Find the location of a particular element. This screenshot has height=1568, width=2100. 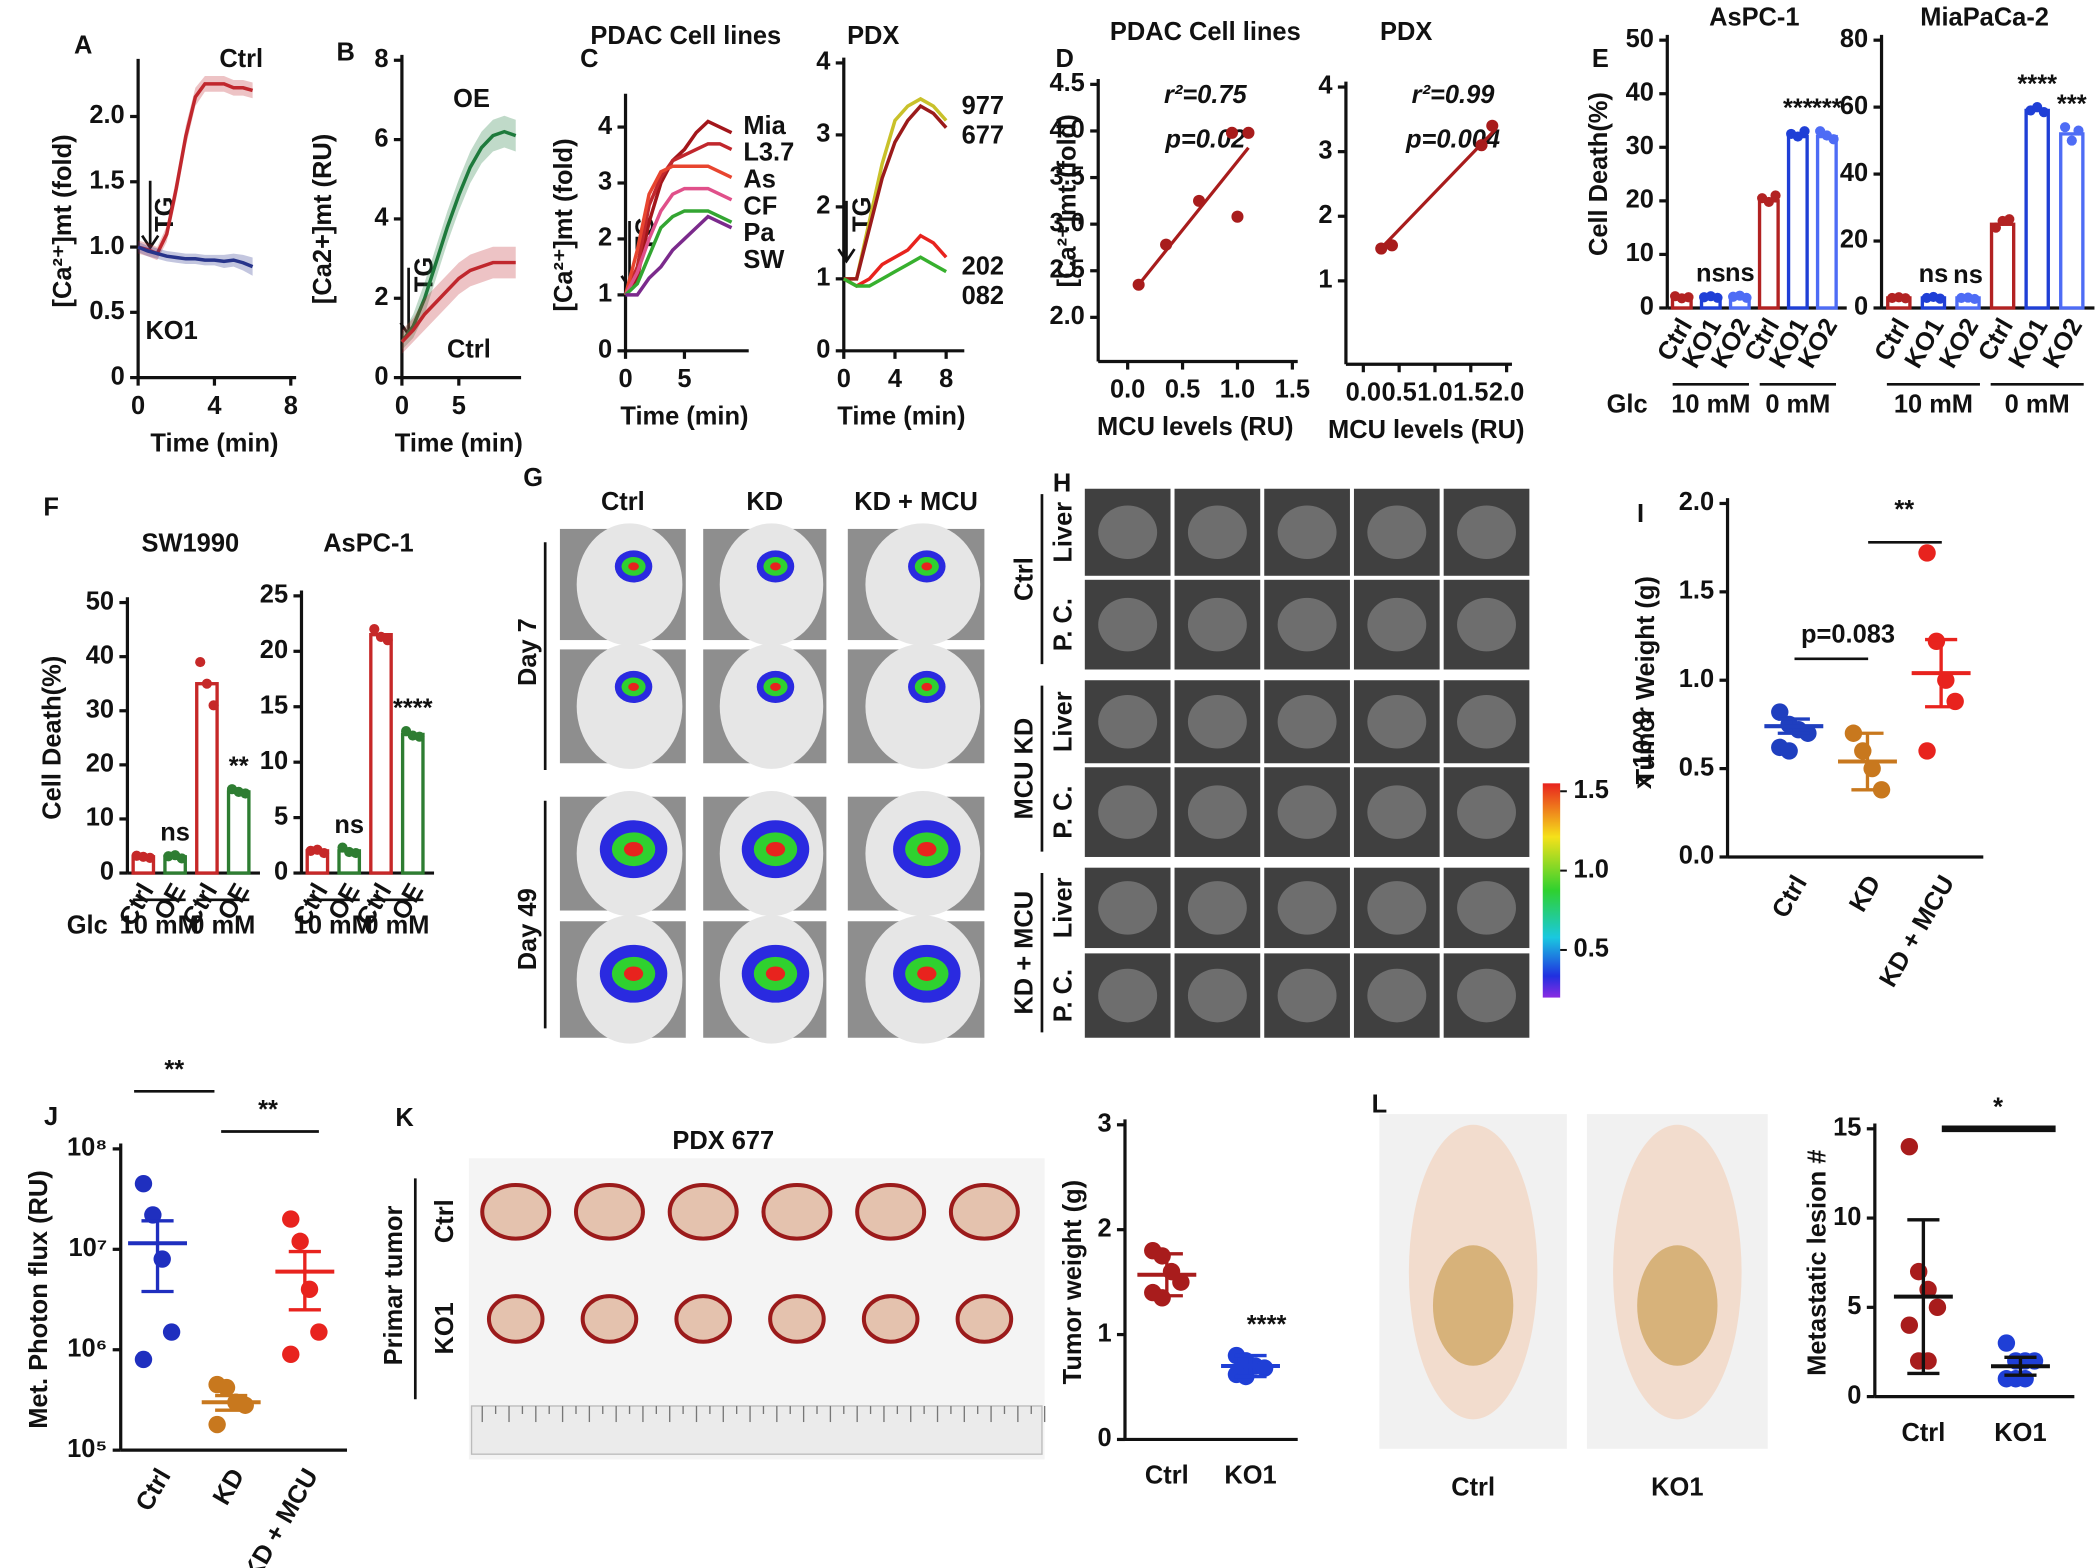

annotation: p=0.083 is located at coordinates (1848, 635).